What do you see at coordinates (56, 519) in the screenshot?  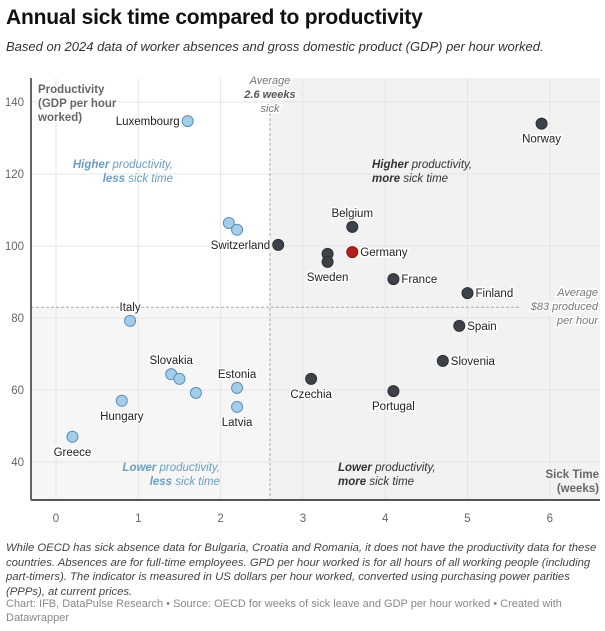 I see `x-tick-label: 0` at bounding box center [56, 519].